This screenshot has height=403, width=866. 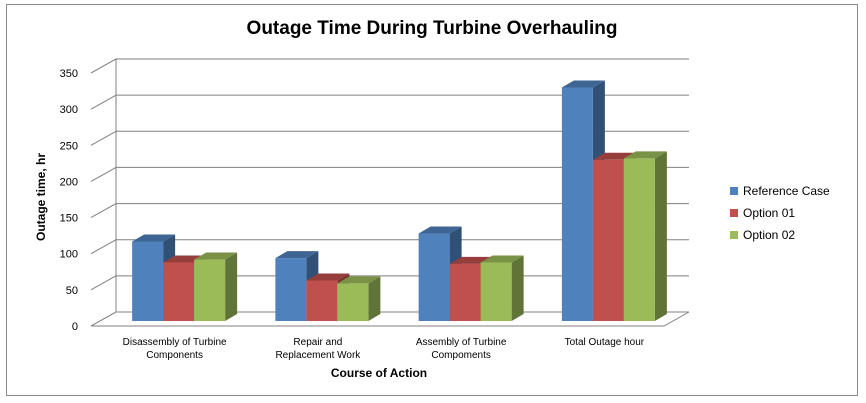 What do you see at coordinates (75, 327) in the screenshot?
I see `y-tick-label: 0` at bounding box center [75, 327].